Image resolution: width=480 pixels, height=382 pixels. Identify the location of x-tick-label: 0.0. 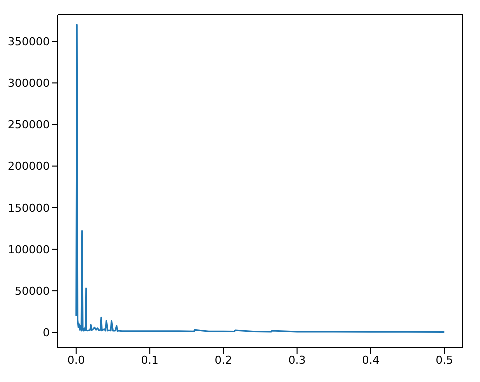
(77, 360).